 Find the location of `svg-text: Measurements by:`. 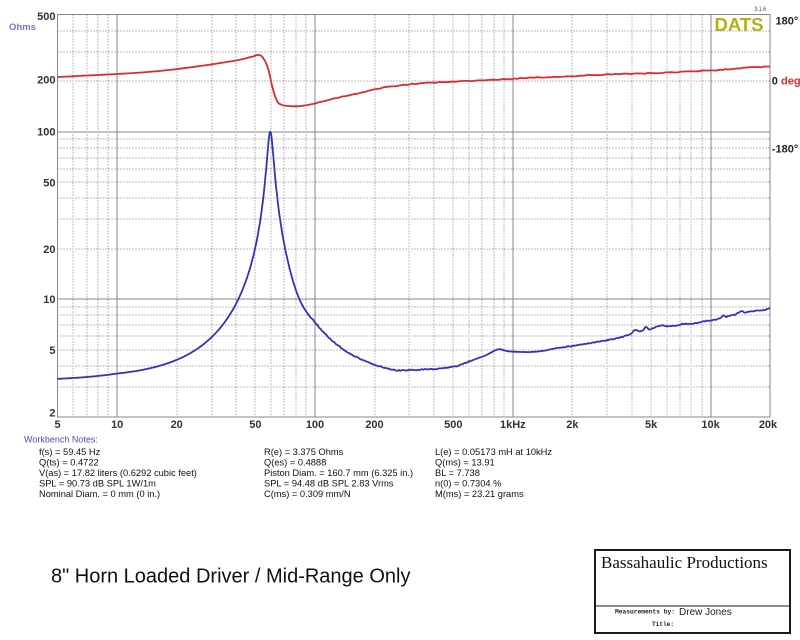

svg-text: Measurements by: is located at coordinates (645, 612).